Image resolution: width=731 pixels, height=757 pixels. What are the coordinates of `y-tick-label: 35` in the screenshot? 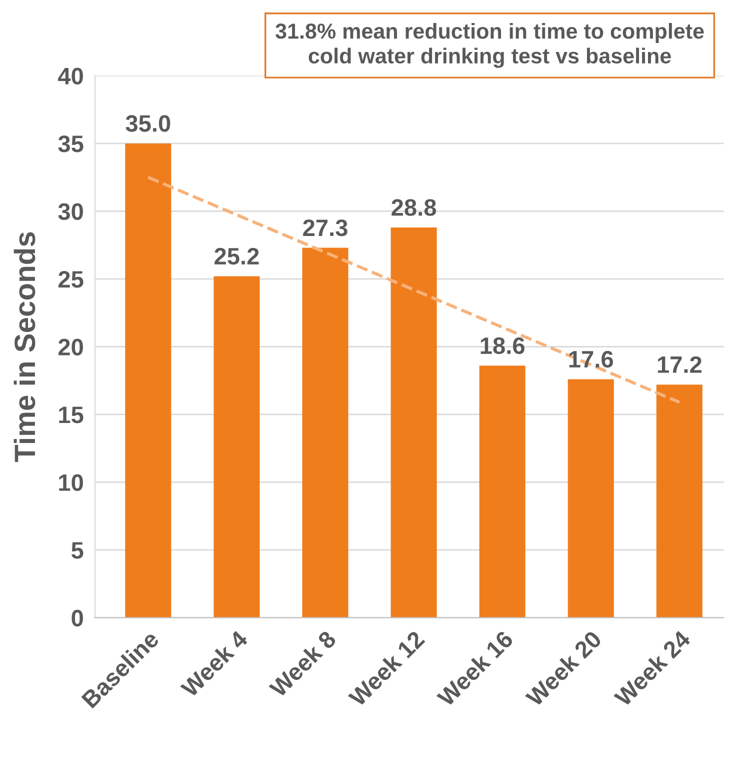 It's located at (71, 144).